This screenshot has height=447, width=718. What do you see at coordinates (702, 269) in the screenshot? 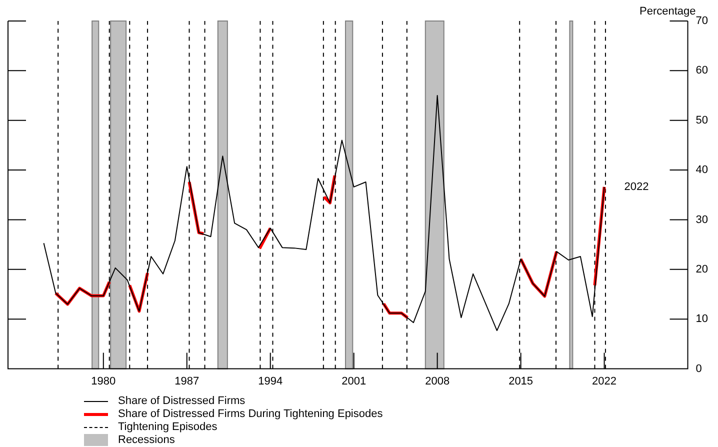
I see `y-tick-label: 20` at bounding box center [702, 269].